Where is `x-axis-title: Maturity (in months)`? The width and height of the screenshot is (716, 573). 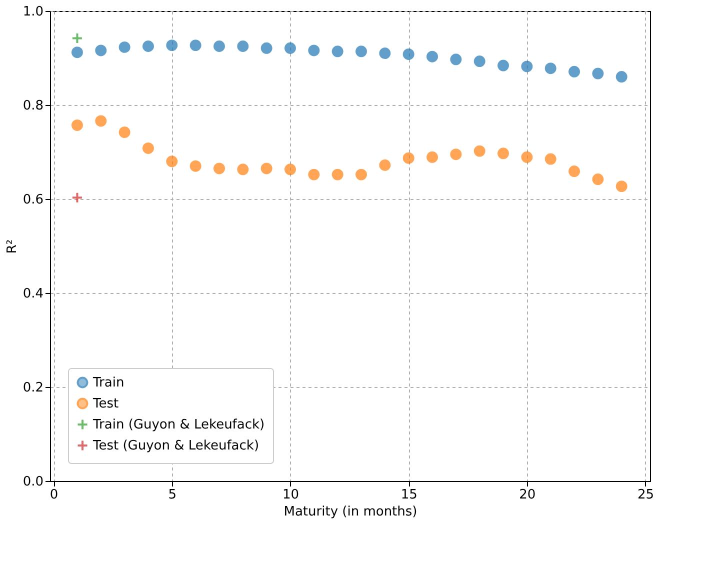
x-axis-title: Maturity (in months) is located at coordinates (351, 512).